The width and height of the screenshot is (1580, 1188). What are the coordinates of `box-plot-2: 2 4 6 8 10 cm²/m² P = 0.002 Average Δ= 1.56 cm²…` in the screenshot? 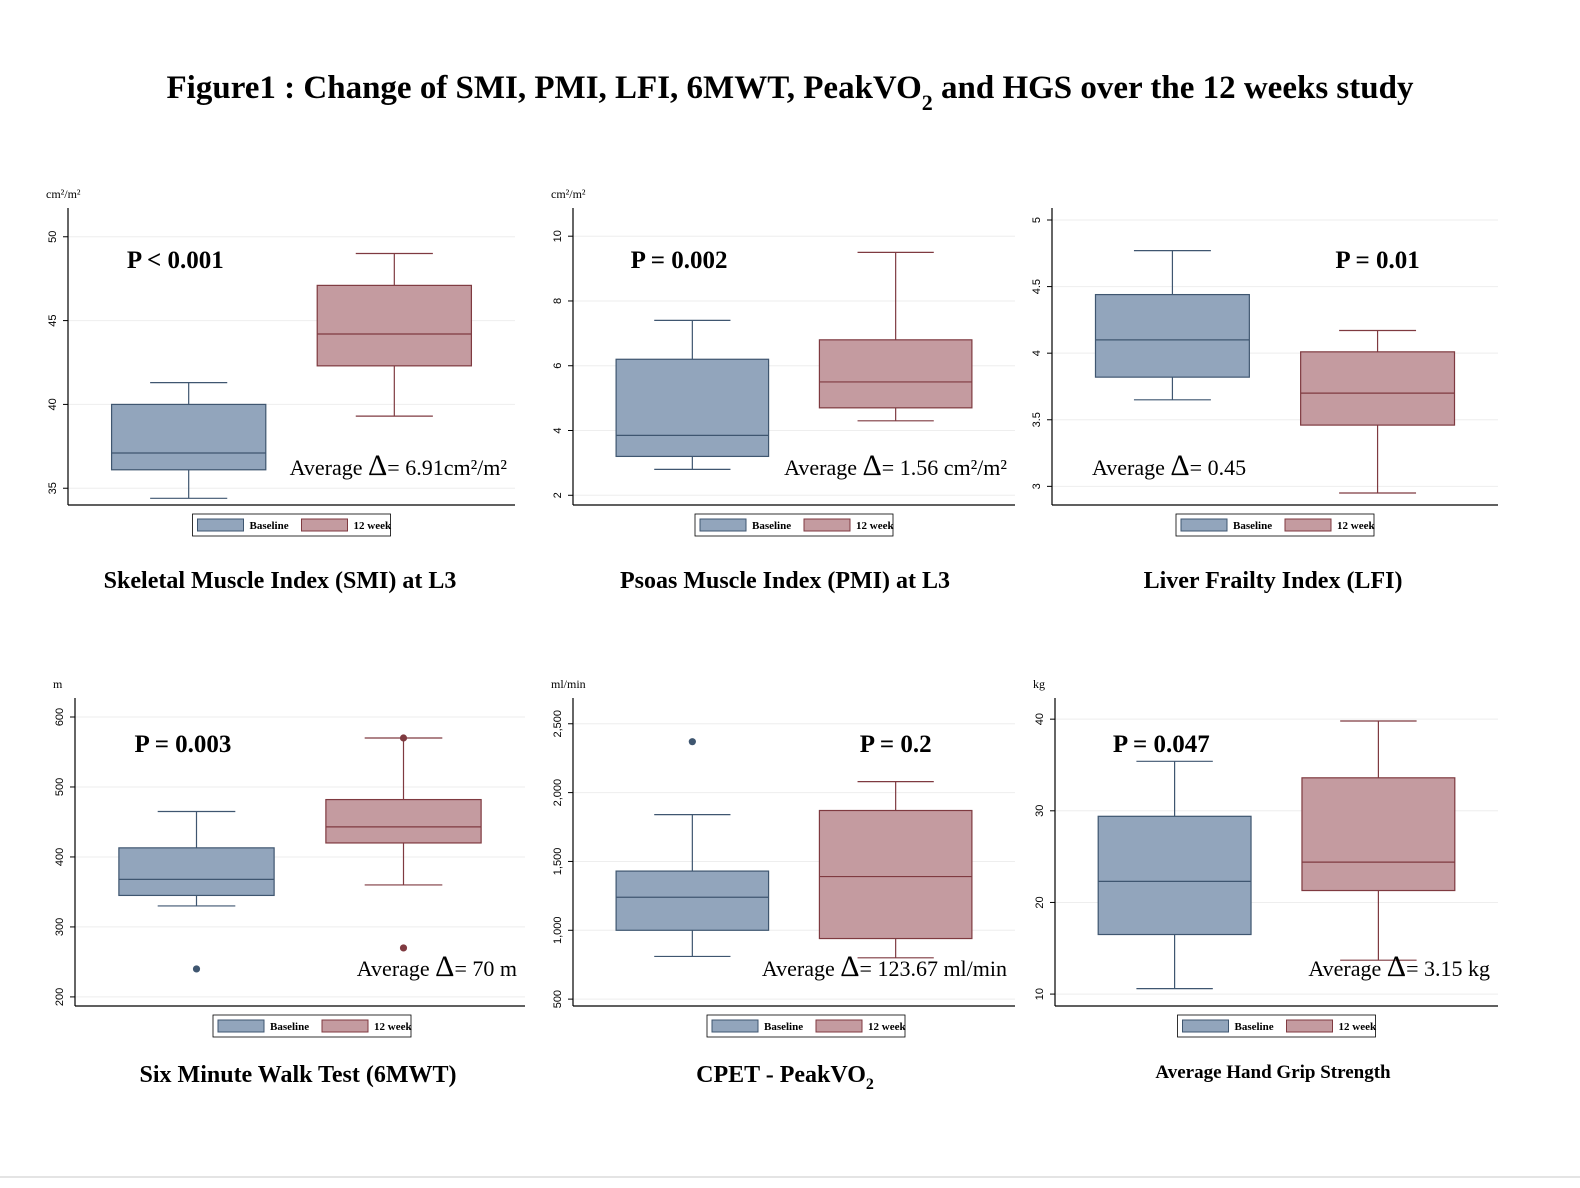 It's located at (783, 362).